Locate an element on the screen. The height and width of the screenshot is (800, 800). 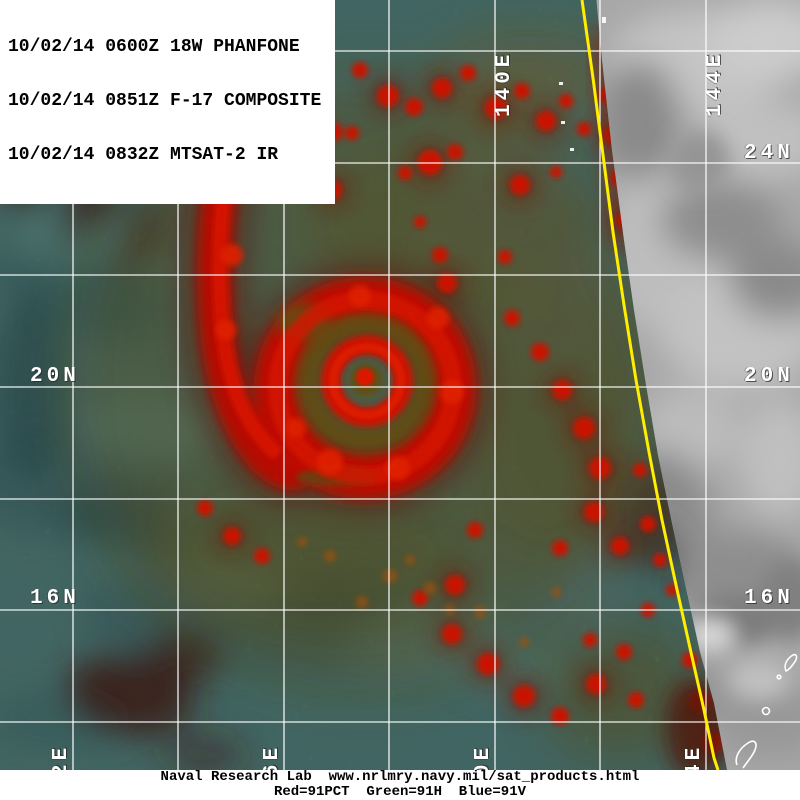
lat-label-16n-left: 16N is located at coordinates (55, 598).